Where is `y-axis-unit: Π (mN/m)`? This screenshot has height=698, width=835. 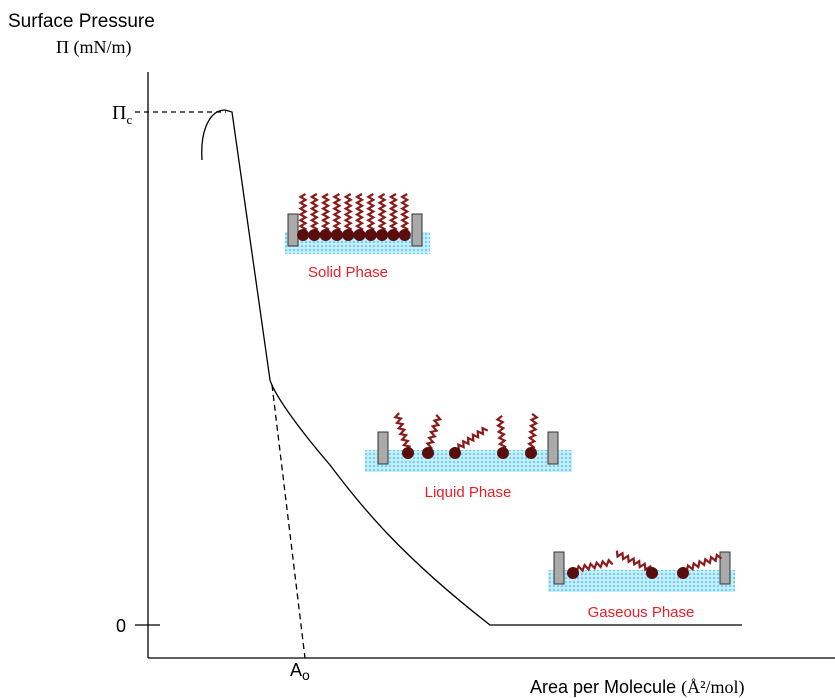 y-axis-unit: Π (mN/m) is located at coordinates (94, 47).